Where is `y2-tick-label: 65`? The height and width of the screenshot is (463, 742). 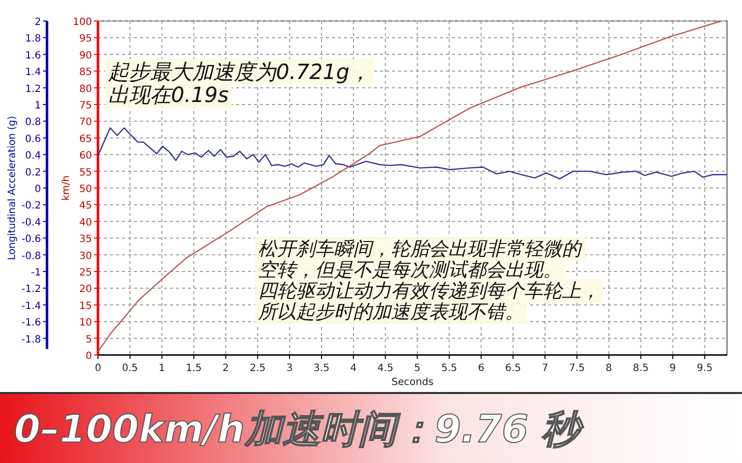
y2-tick-label: 65 is located at coordinates (85, 139).